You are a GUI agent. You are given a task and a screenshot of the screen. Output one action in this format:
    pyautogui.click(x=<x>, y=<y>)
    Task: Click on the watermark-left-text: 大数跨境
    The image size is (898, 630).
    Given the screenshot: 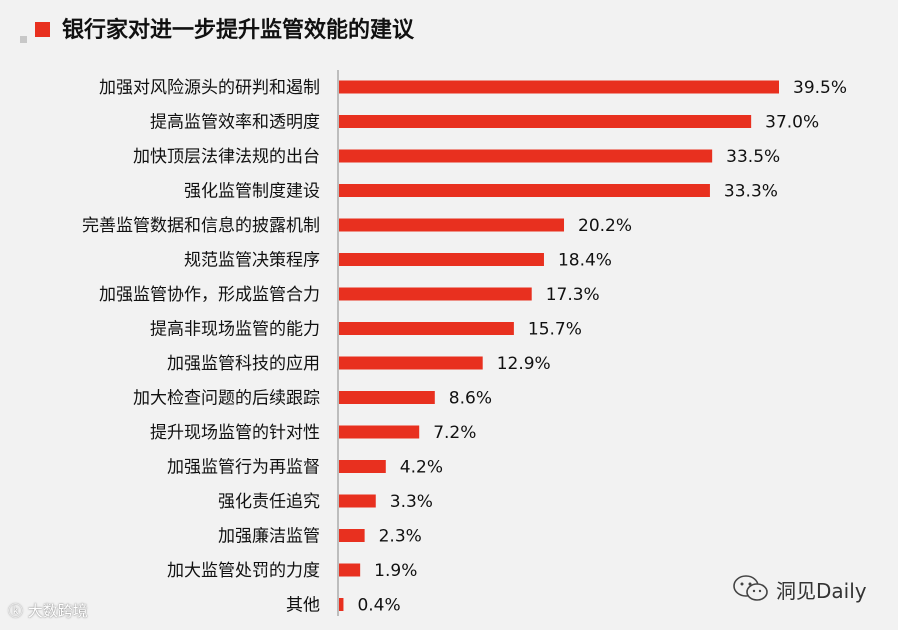 What is the action you would take?
    pyautogui.click(x=57, y=611)
    